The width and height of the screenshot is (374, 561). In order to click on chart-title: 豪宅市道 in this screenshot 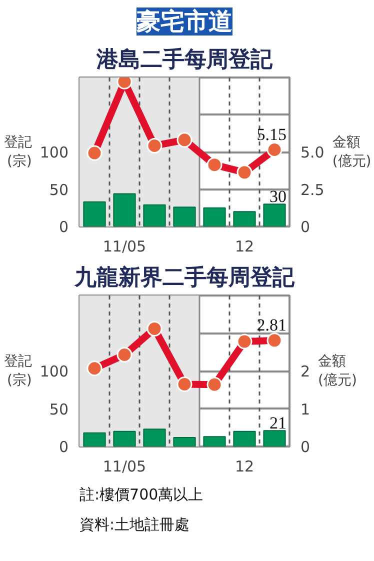, I will do `click(184, 22)`.